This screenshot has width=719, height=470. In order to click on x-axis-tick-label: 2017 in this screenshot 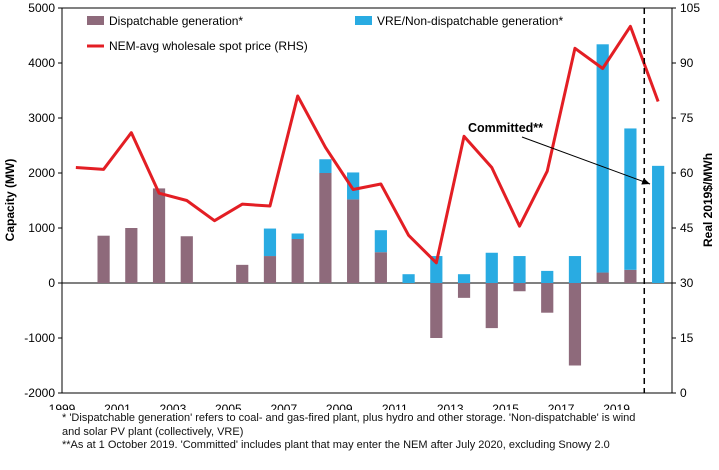, I will do `click(561, 406)`.